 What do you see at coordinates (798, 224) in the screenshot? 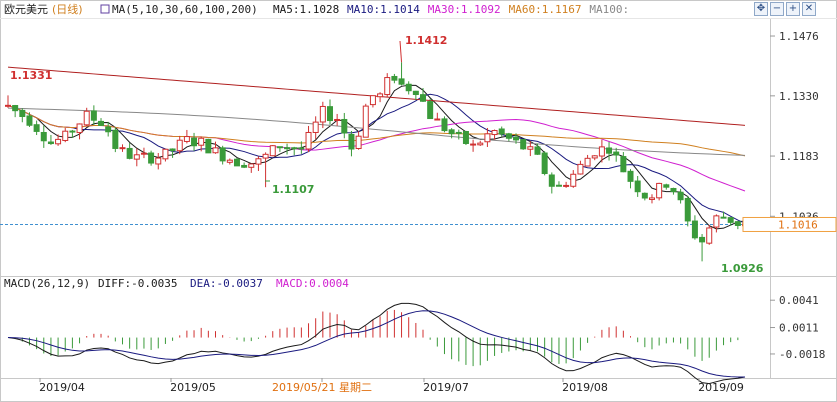
I see `last-price-label: 1.1016` at bounding box center [798, 224].